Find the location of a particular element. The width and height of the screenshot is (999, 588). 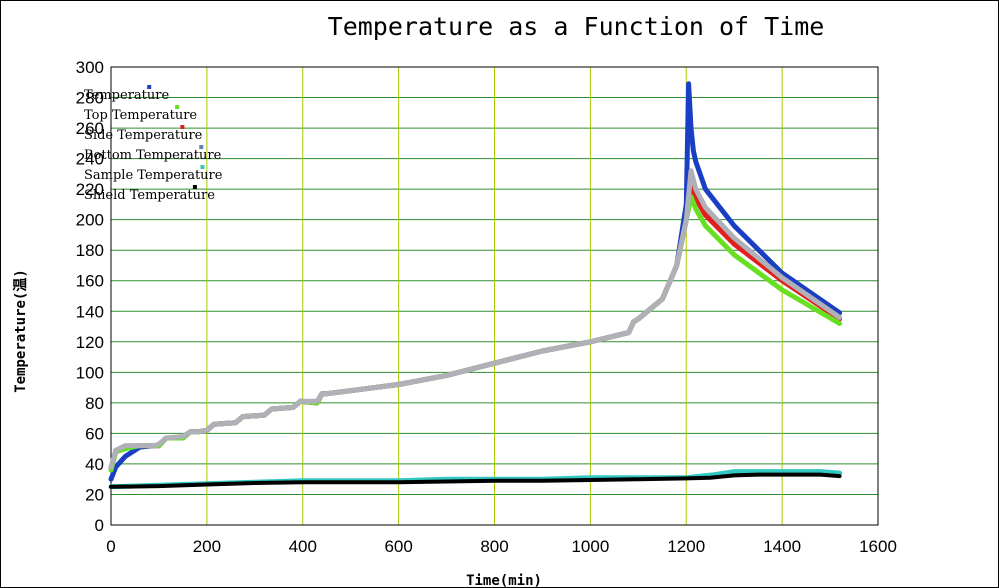

y-tick-label: 0 is located at coordinates (99, 525).